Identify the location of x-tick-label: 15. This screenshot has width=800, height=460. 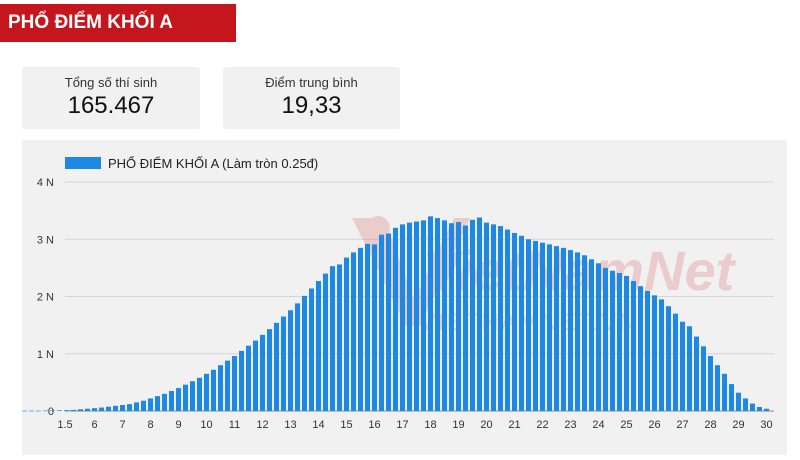
(346, 425).